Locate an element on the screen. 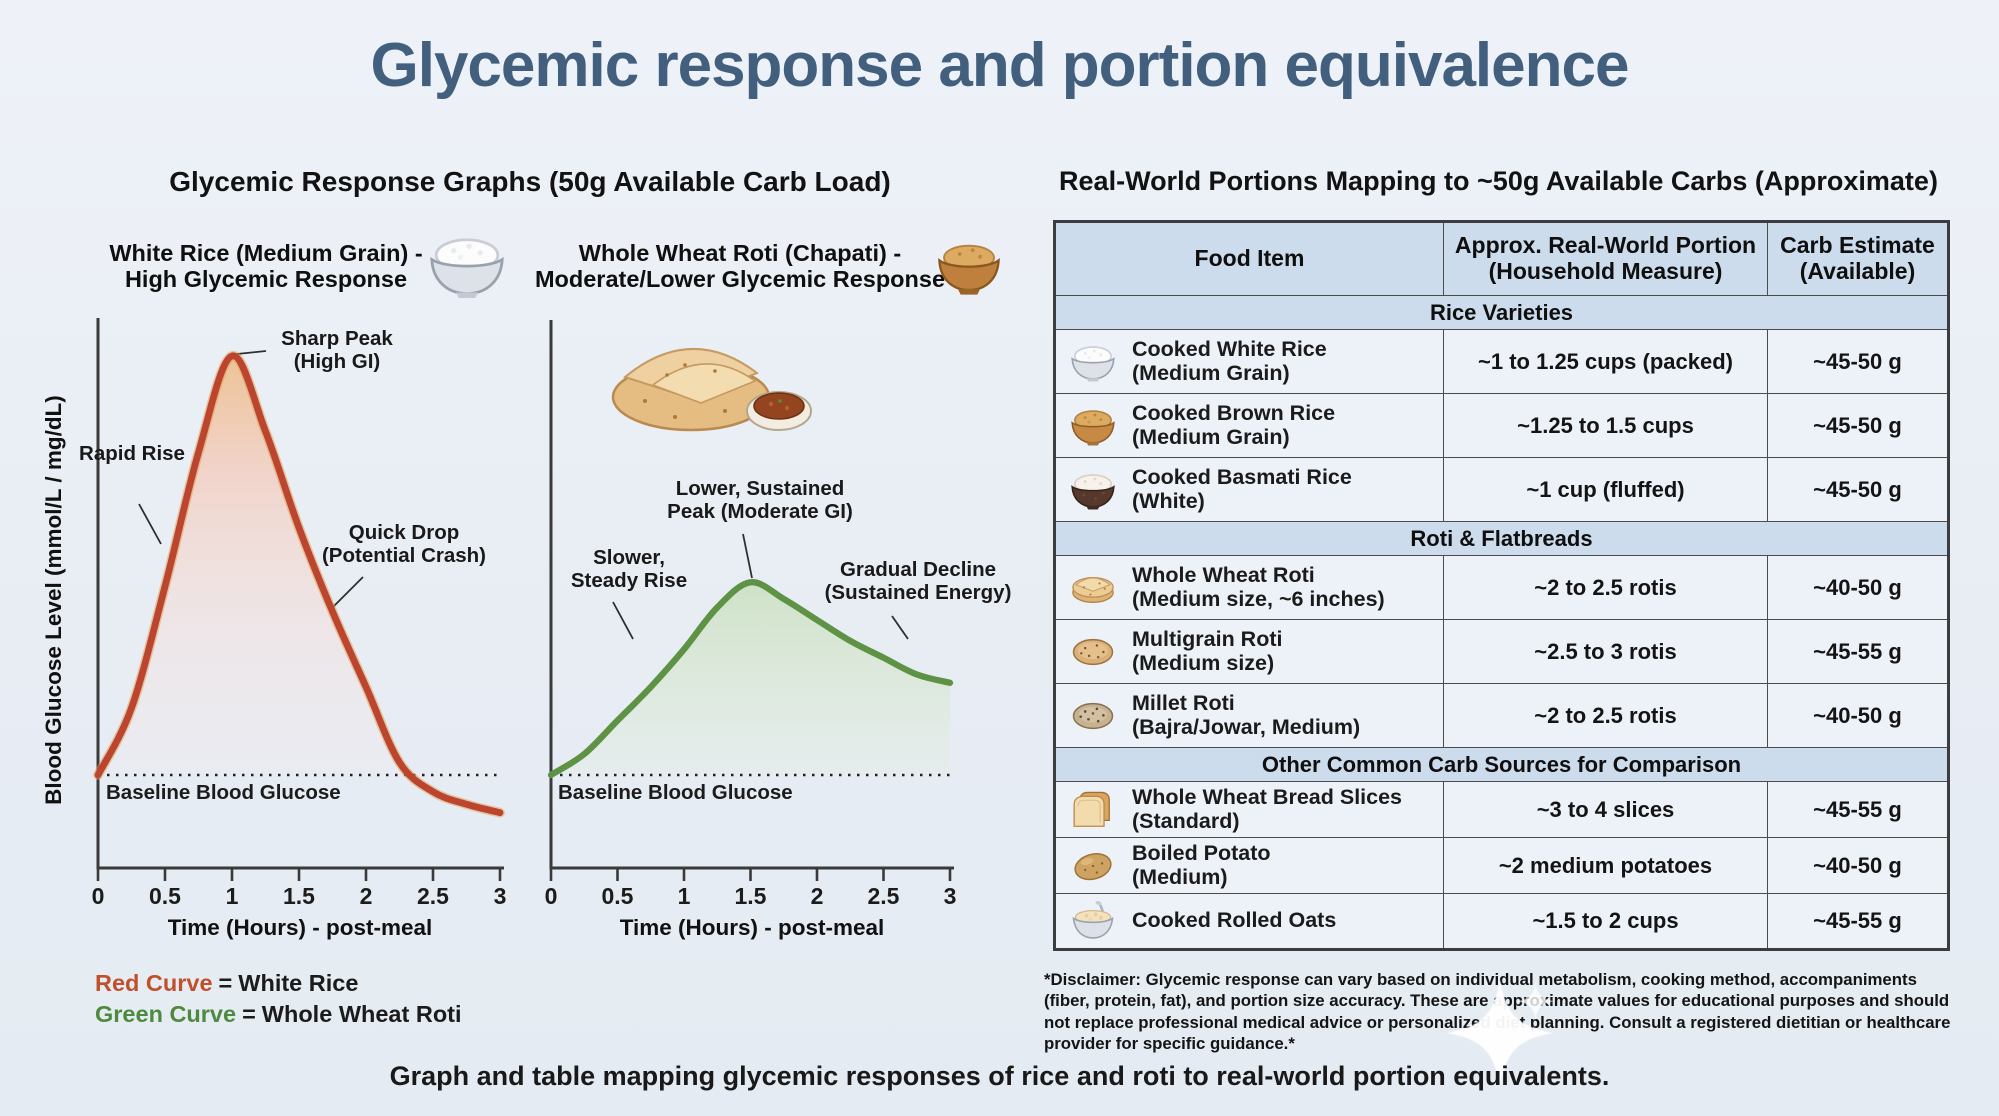 The height and width of the screenshot is (1116, 1999). table-row: Cooked Rolled Oats ~1.5 to 2 cups ~45-55 g is located at coordinates (1501, 921).